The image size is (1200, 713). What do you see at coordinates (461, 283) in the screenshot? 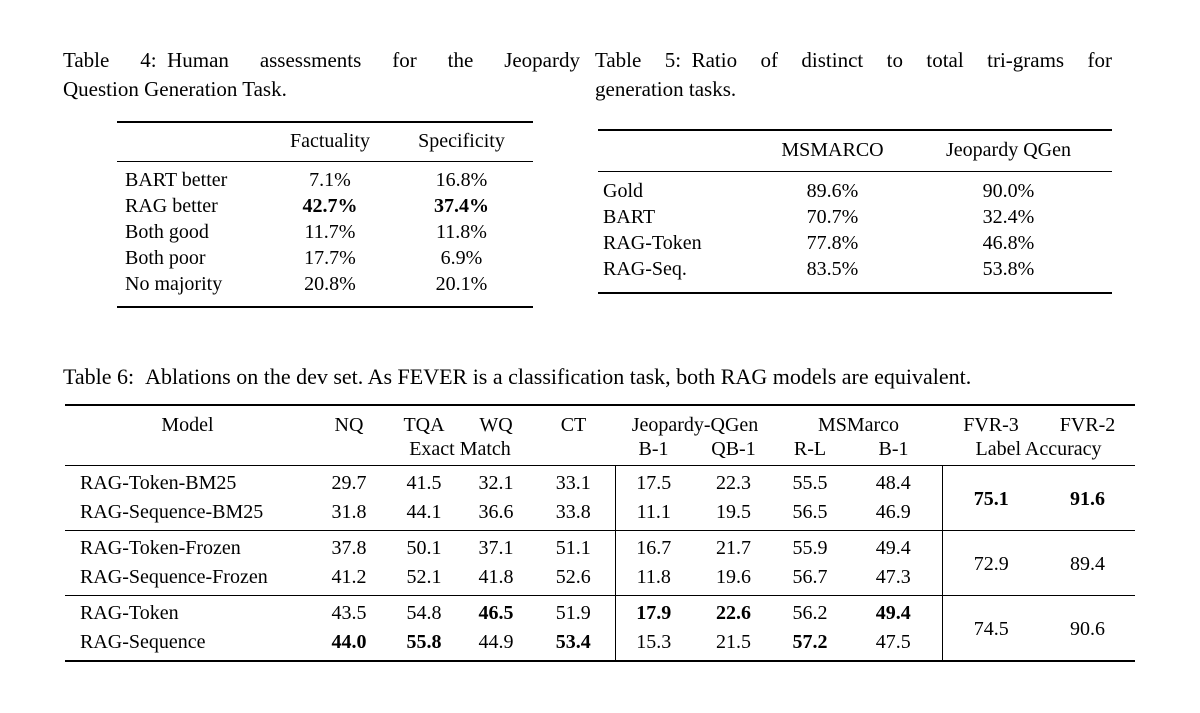
I see `specificity-cell: 20.1%` at bounding box center [461, 283].